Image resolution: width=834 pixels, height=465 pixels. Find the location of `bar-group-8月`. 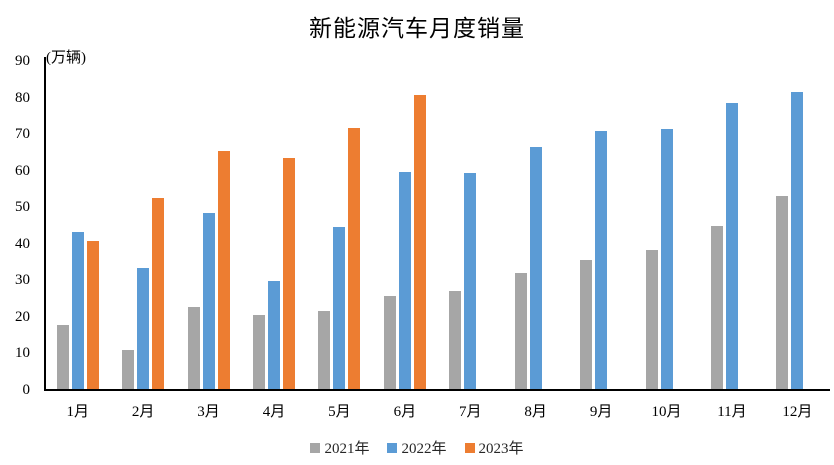

bar-group-8月 is located at coordinates (535, 225).